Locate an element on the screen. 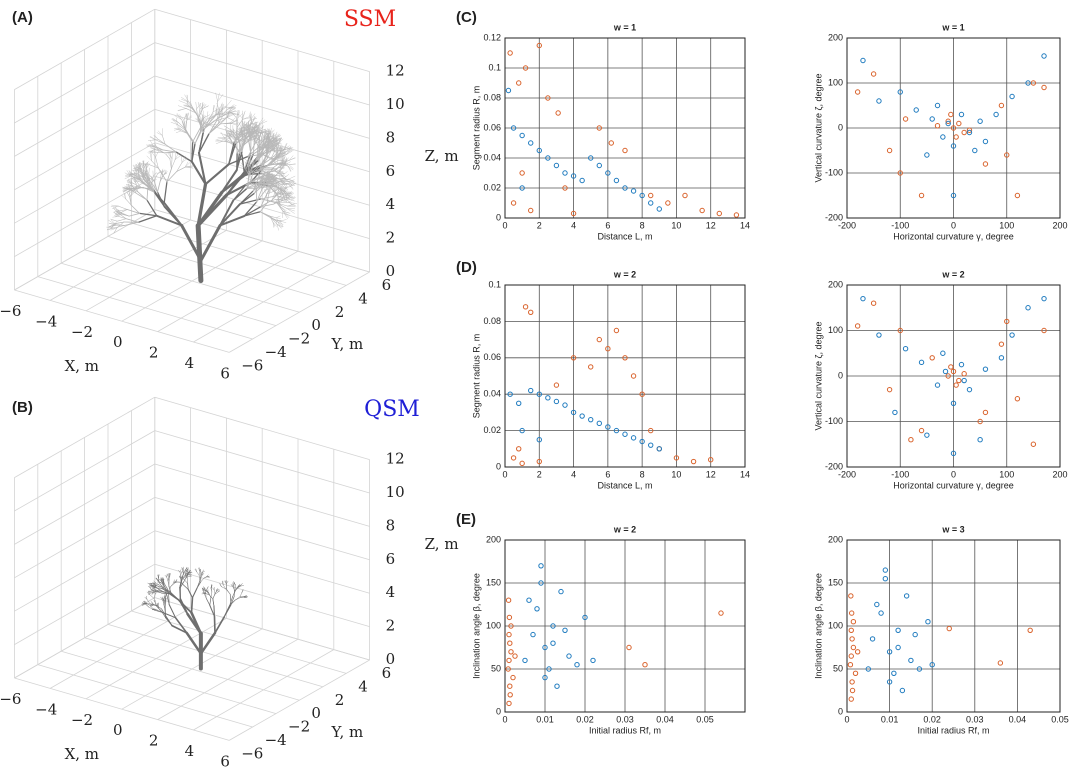 The height and width of the screenshot is (771, 1069). x-tick-label: 0 is located at coordinates (504, 719).